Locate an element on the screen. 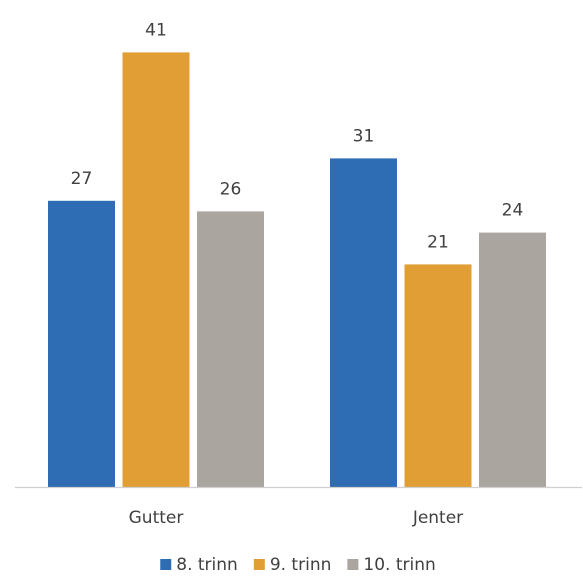  category-label-jenter: Jenter is located at coordinates (437, 518).